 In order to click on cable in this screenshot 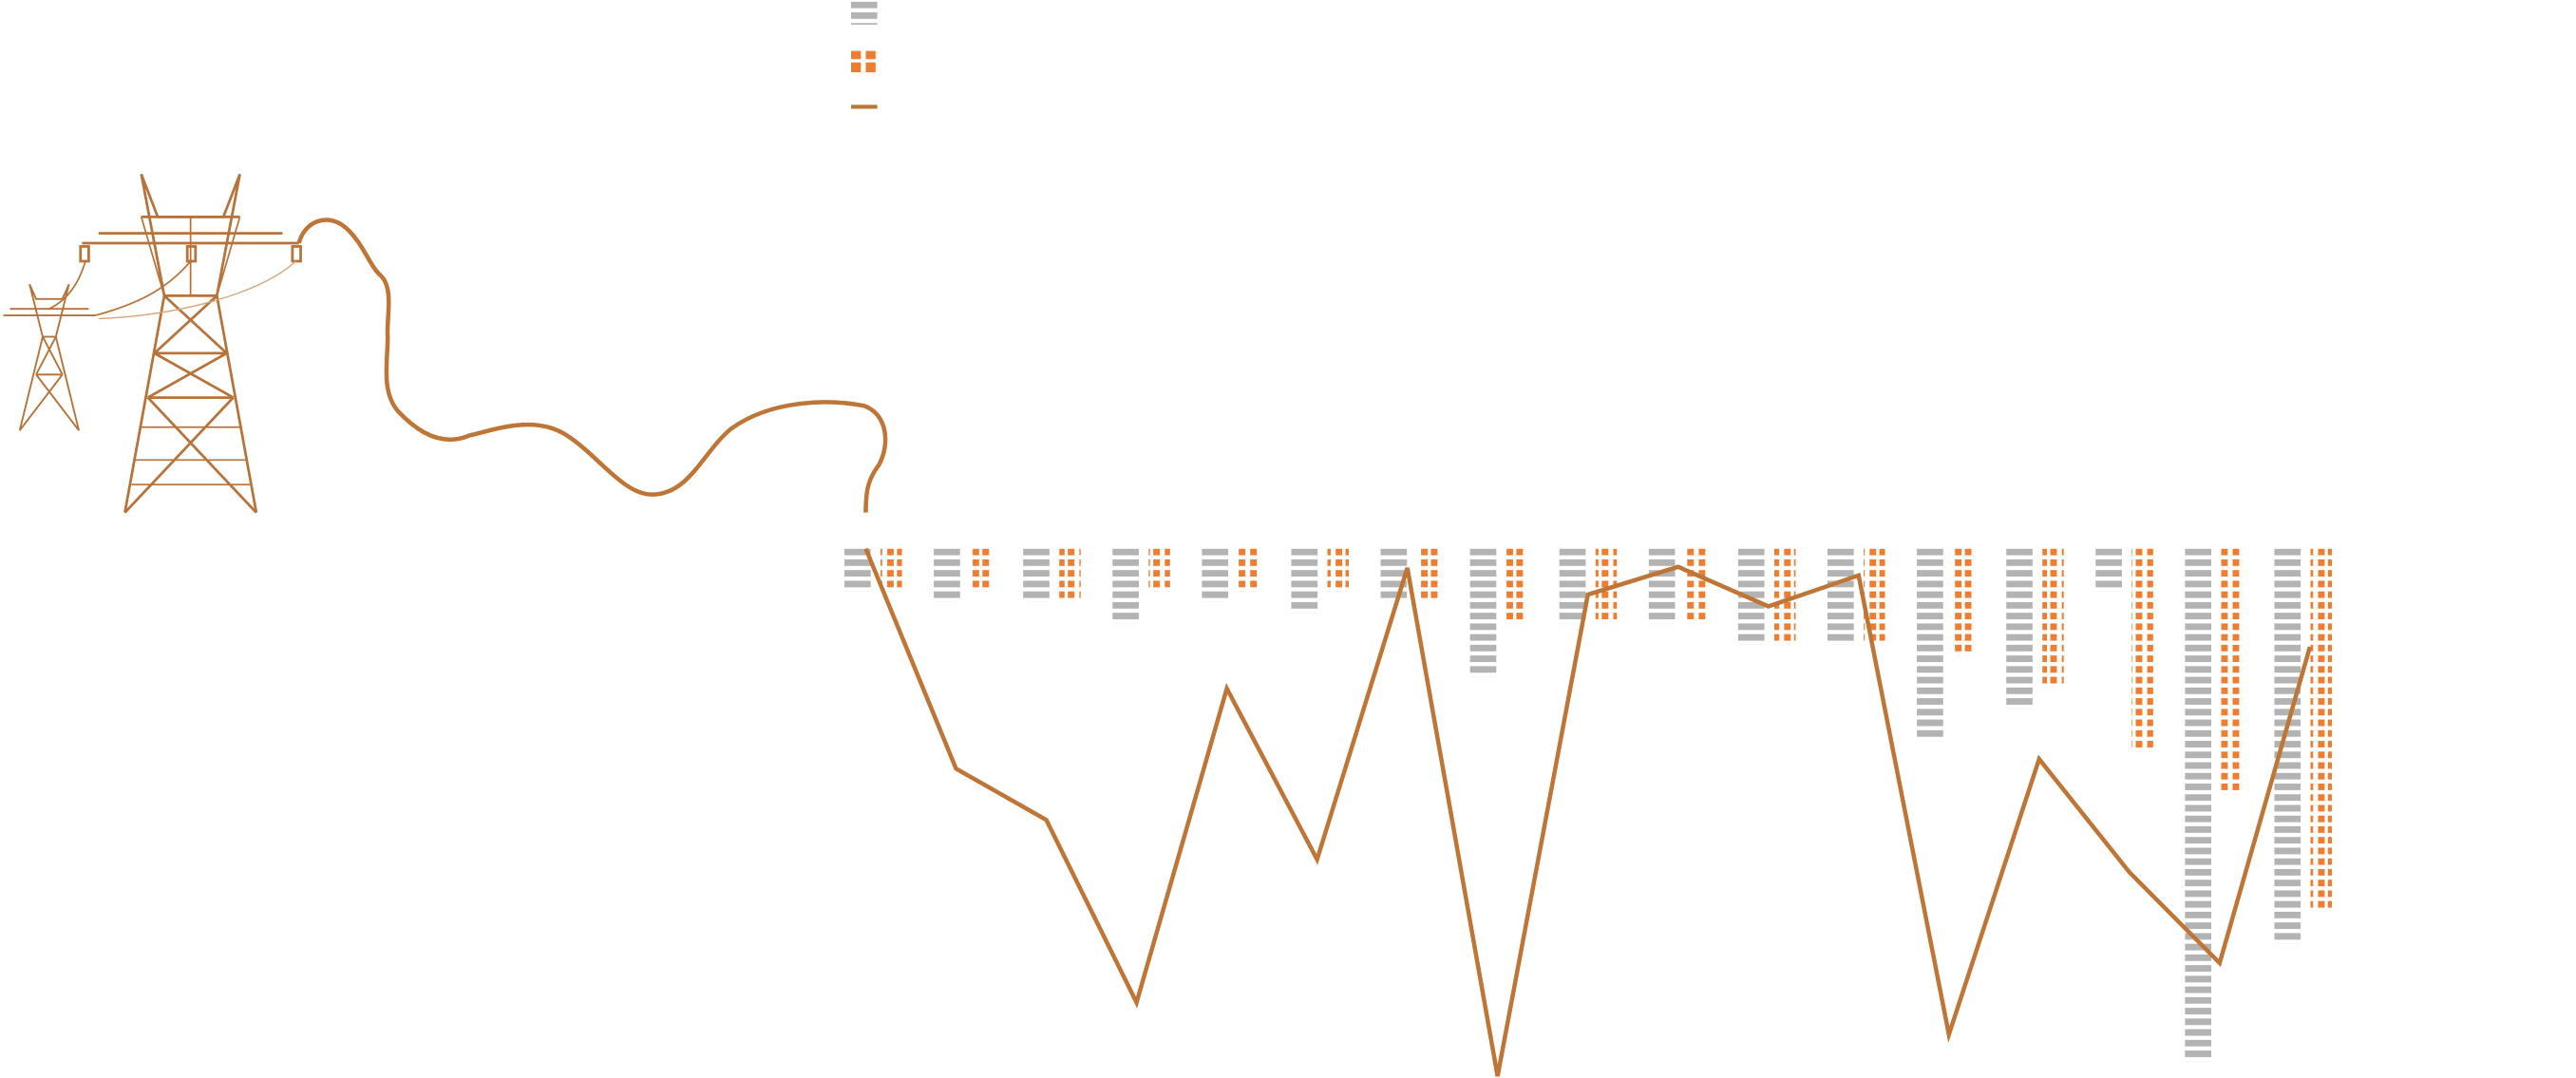, I will do `click(592, 365)`.